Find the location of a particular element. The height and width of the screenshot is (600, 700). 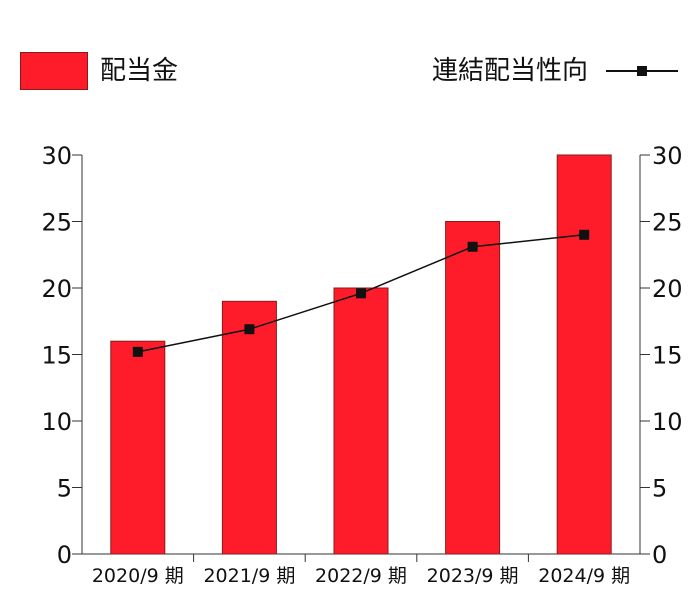

y-tick-label-right: 20 is located at coordinates (667, 289).